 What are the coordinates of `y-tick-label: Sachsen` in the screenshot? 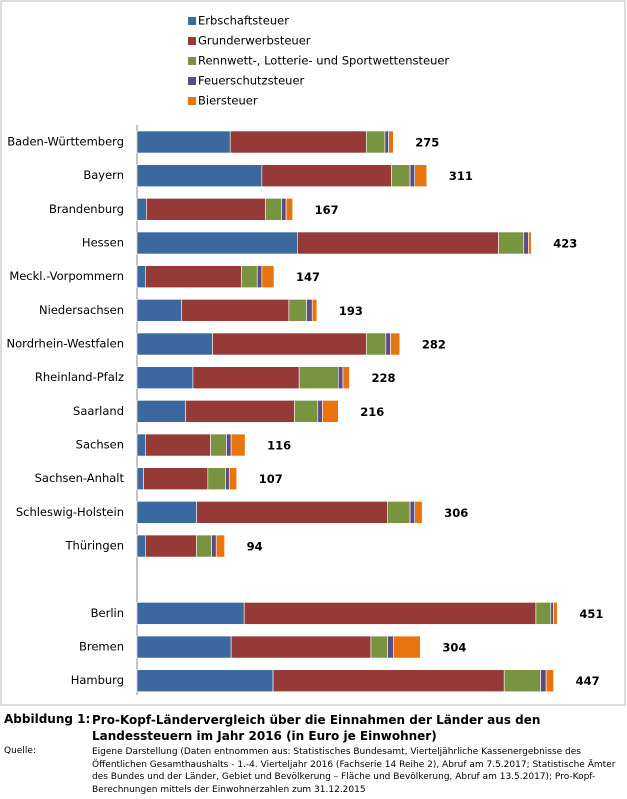 It's located at (100, 445).